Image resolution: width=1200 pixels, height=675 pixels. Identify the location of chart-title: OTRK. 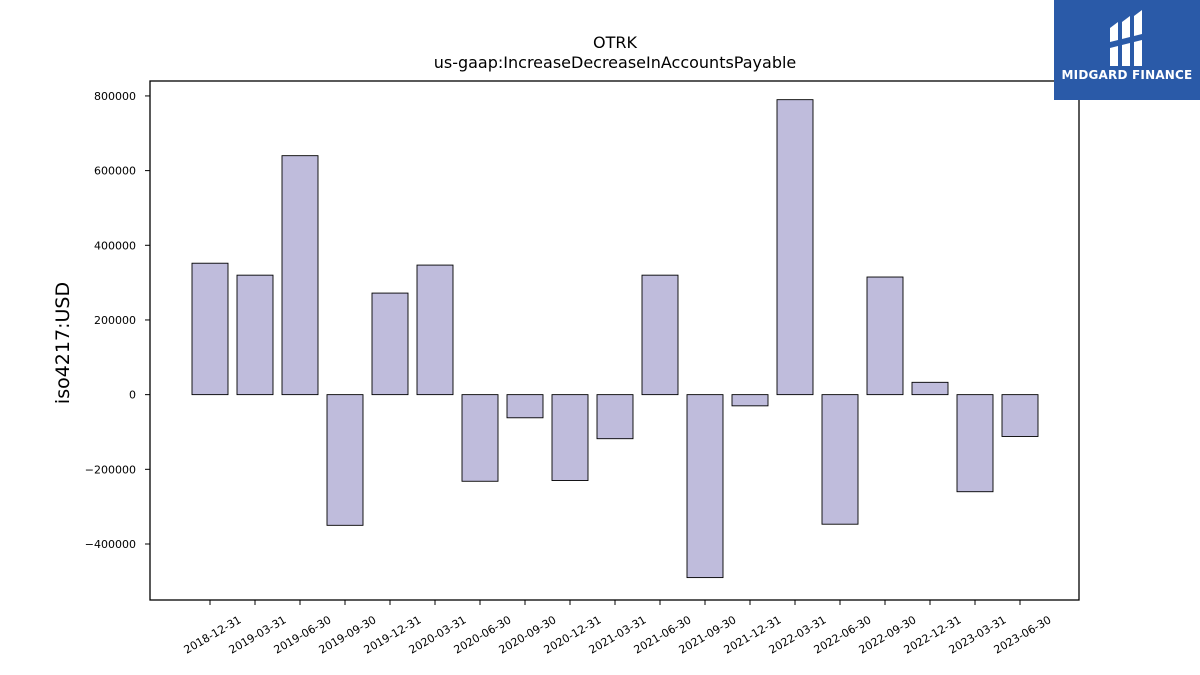
(615, 42).